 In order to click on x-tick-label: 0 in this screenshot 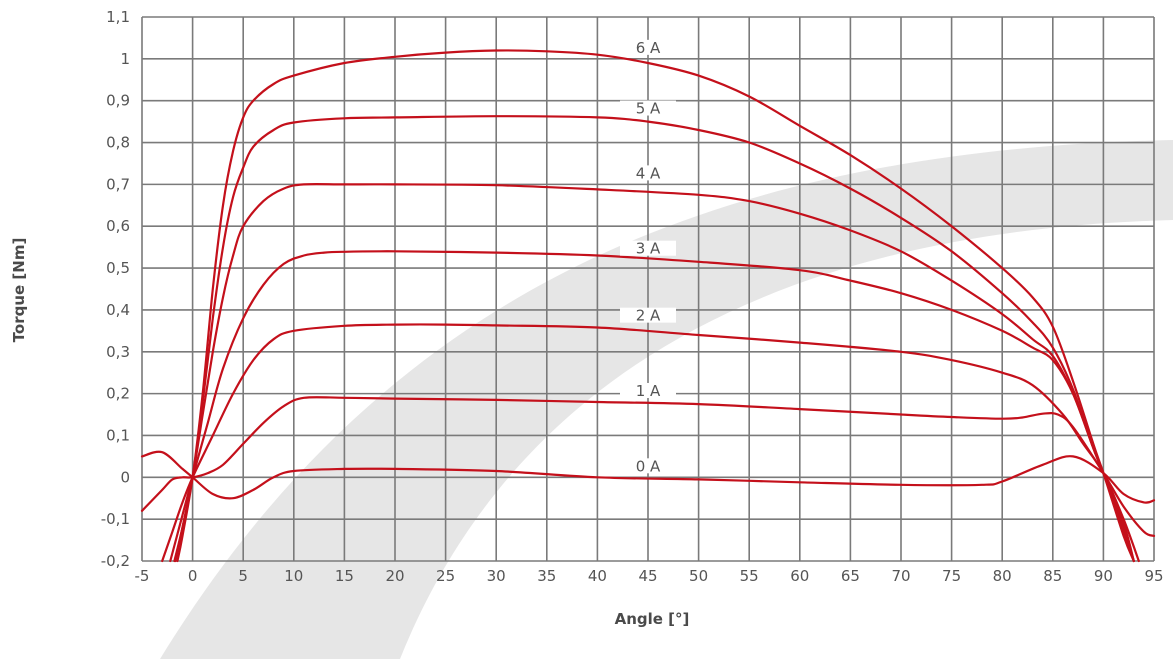, I will do `click(193, 576)`.